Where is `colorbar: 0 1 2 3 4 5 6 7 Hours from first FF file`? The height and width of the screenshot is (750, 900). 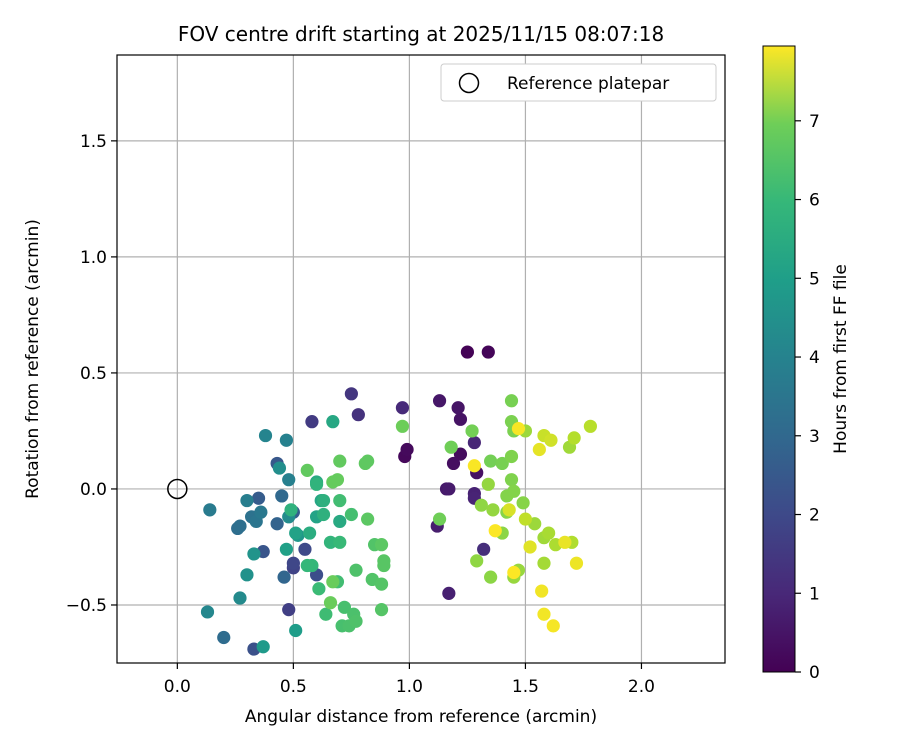 colorbar: 0 1 2 3 4 5 6 7 Hours from first FF file is located at coordinates (806, 364).